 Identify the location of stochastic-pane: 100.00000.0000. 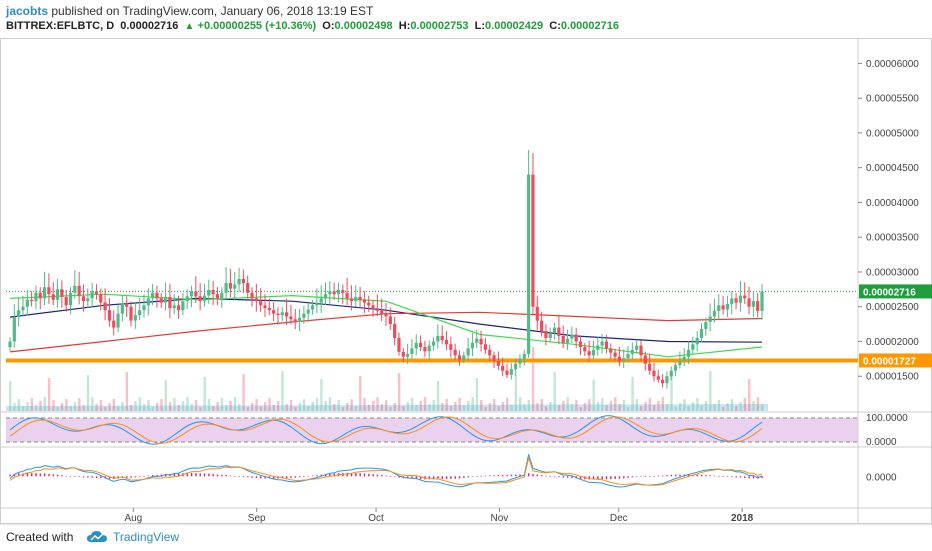
(466, 430).